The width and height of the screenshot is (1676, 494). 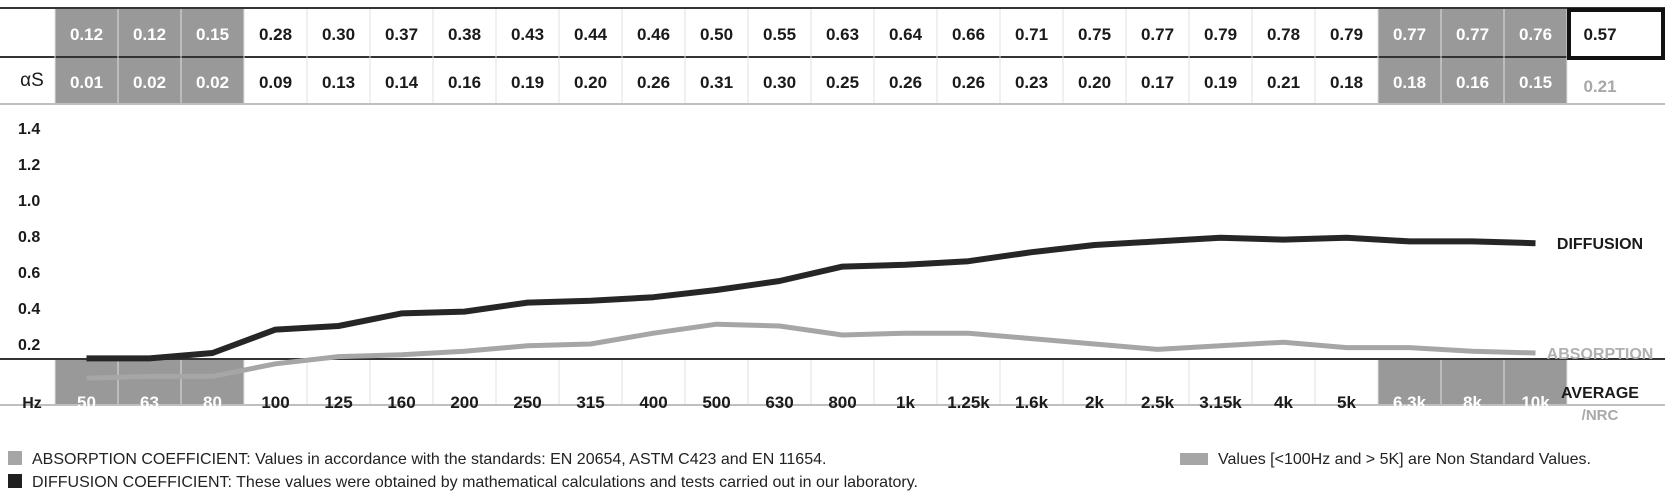 What do you see at coordinates (1094, 402) in the screenshot?
I see `frequency-label: 2k` at bounding box center [1094, 402].